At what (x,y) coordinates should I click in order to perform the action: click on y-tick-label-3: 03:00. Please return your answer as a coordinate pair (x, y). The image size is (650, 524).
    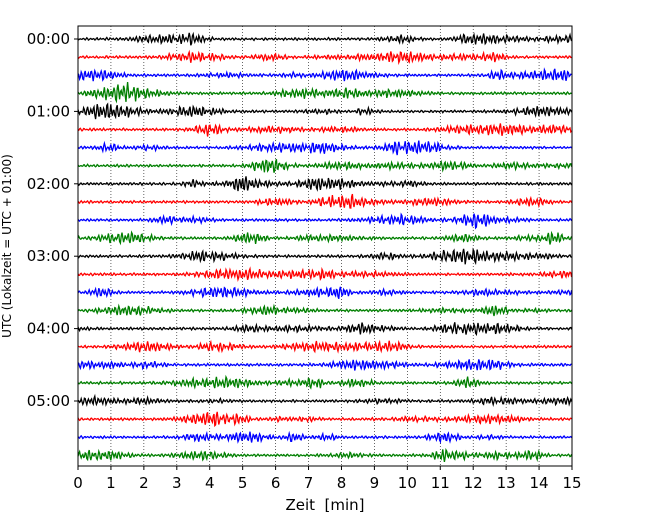
    Looking at the image, I should click on (48, 256).